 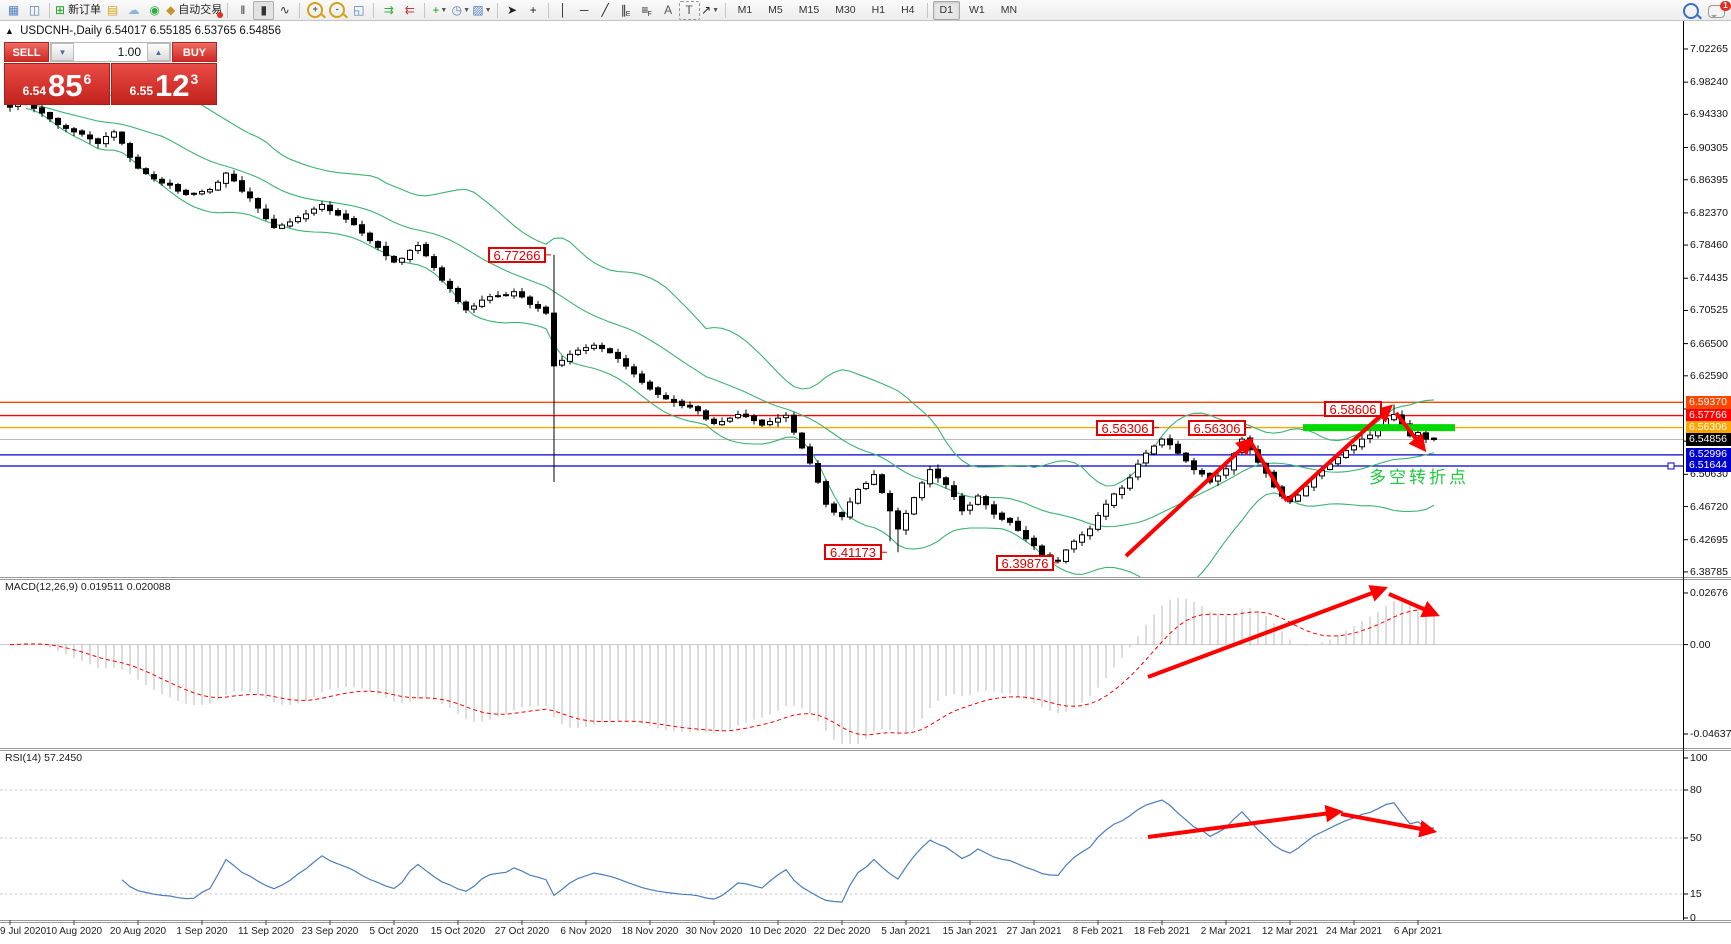 I want to click on crosshair-glyph: +, so click(x=533, y=9).